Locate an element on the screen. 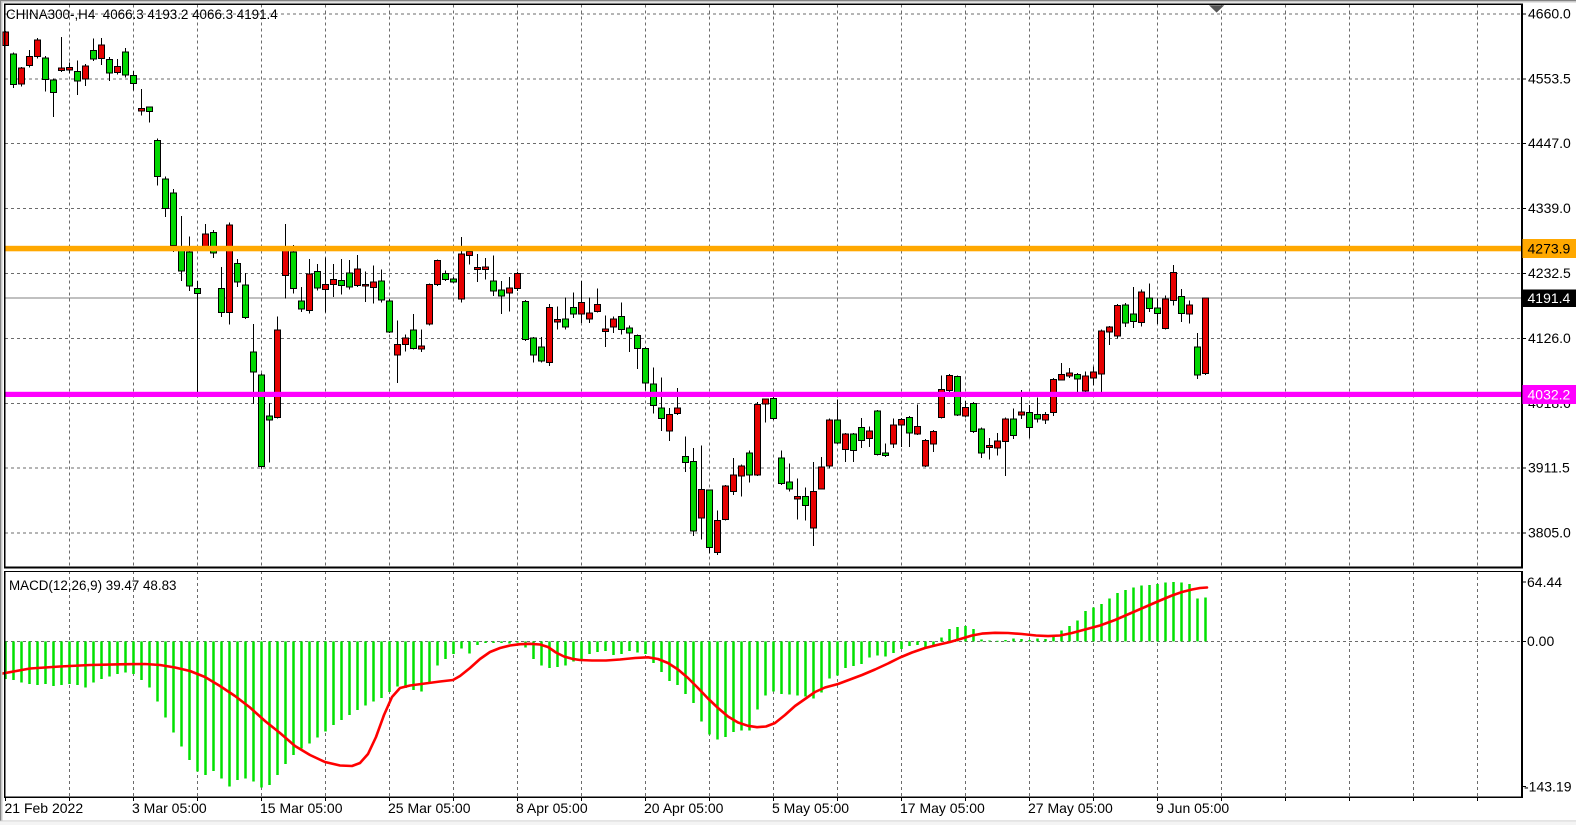 This screenshot has height=825, width=1576. svg-text: 4273.9 is located at coordinates (1549, 248).